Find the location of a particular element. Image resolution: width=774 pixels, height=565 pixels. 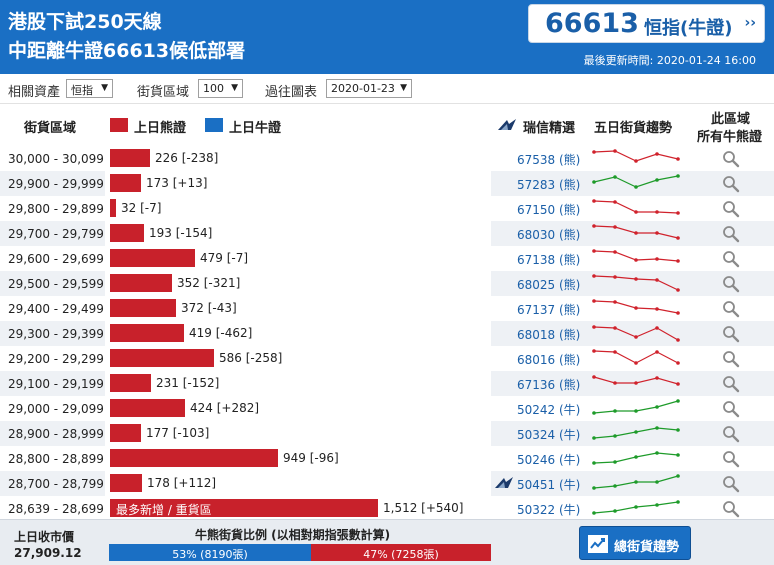

zone-range: 29,900 - 29,999 is located at coordinates (52, 183).